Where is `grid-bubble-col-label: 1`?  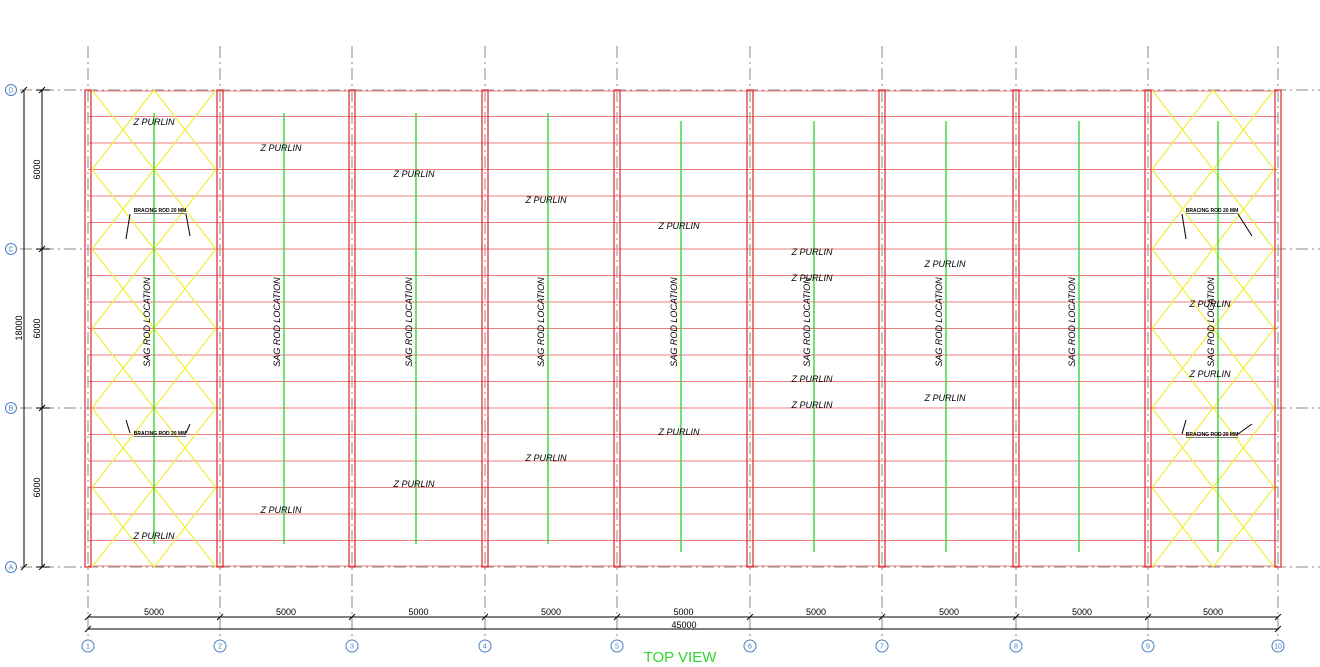 grid-bubble-col-label: 1 is located at coordinates (88, 647).